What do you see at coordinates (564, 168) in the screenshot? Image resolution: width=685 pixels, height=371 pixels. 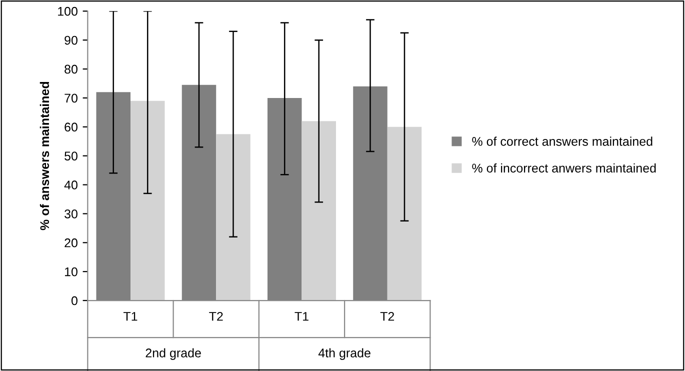 I see `legend-label: % of incorrect anwers maintained` at bounding box center [564, 168].